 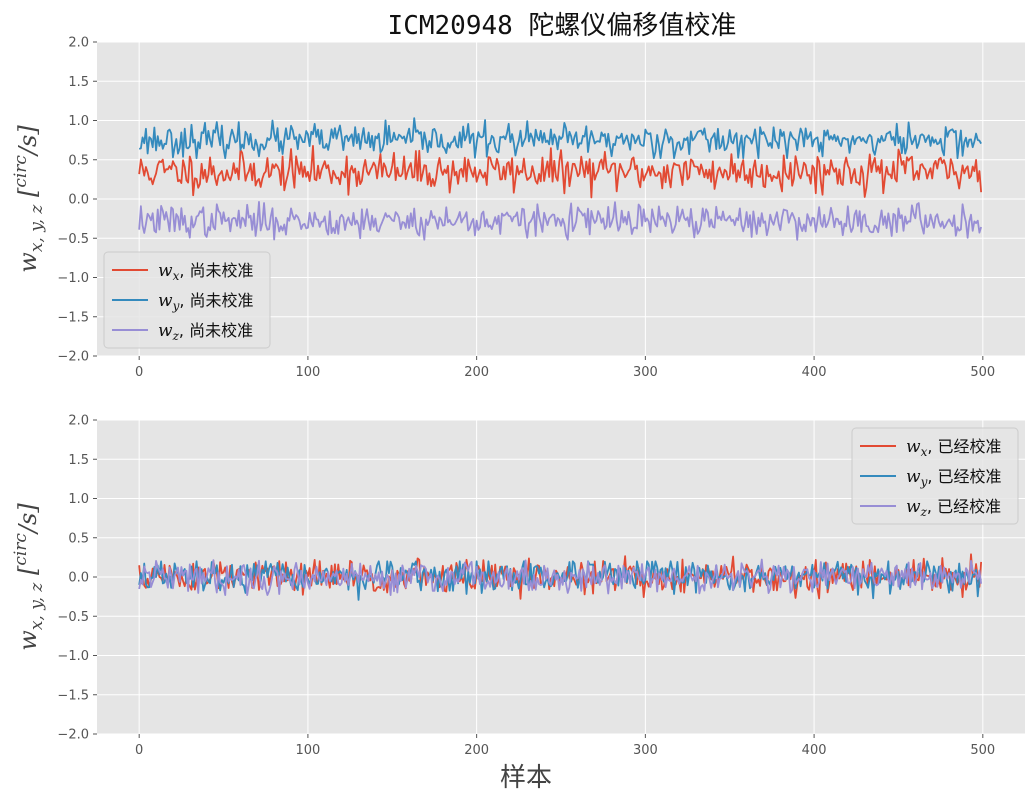 I want to click on legend-label-wy: wy, 已经校准, so click(x=954, y=478).